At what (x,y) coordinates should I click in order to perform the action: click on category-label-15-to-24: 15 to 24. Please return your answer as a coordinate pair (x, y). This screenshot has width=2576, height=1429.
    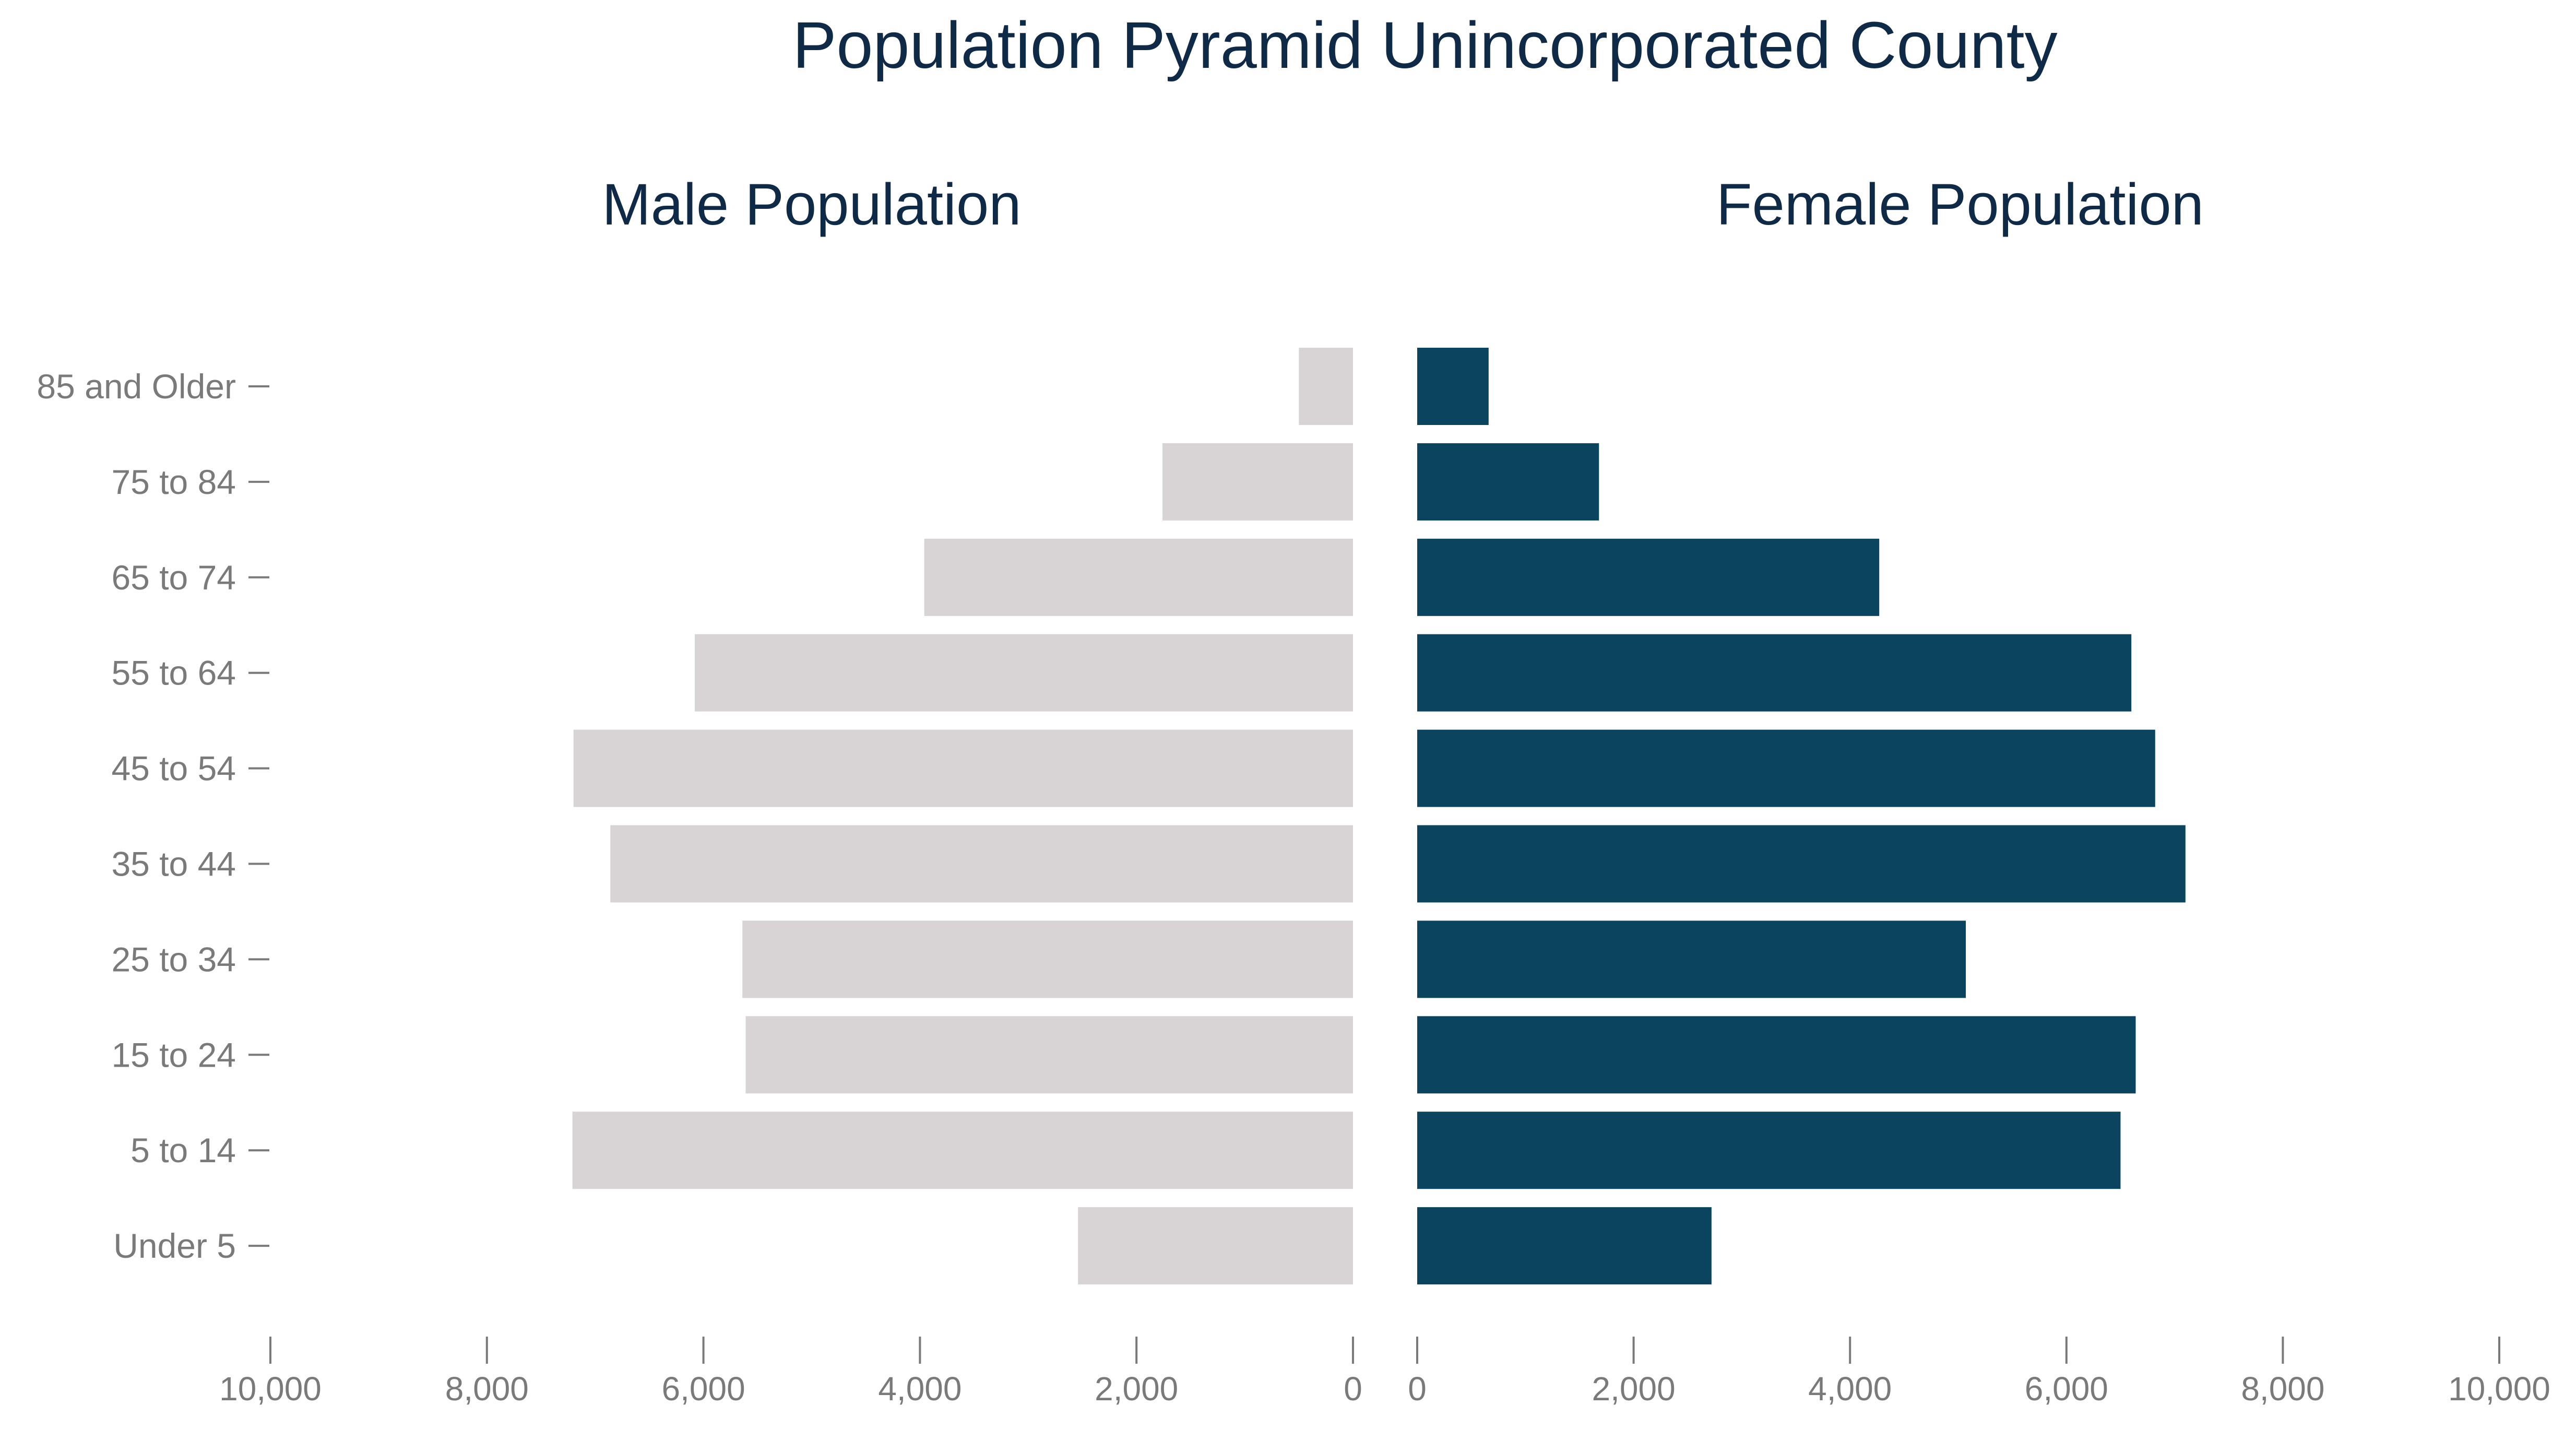
    Looking at the image, I should click on (173, 1054).